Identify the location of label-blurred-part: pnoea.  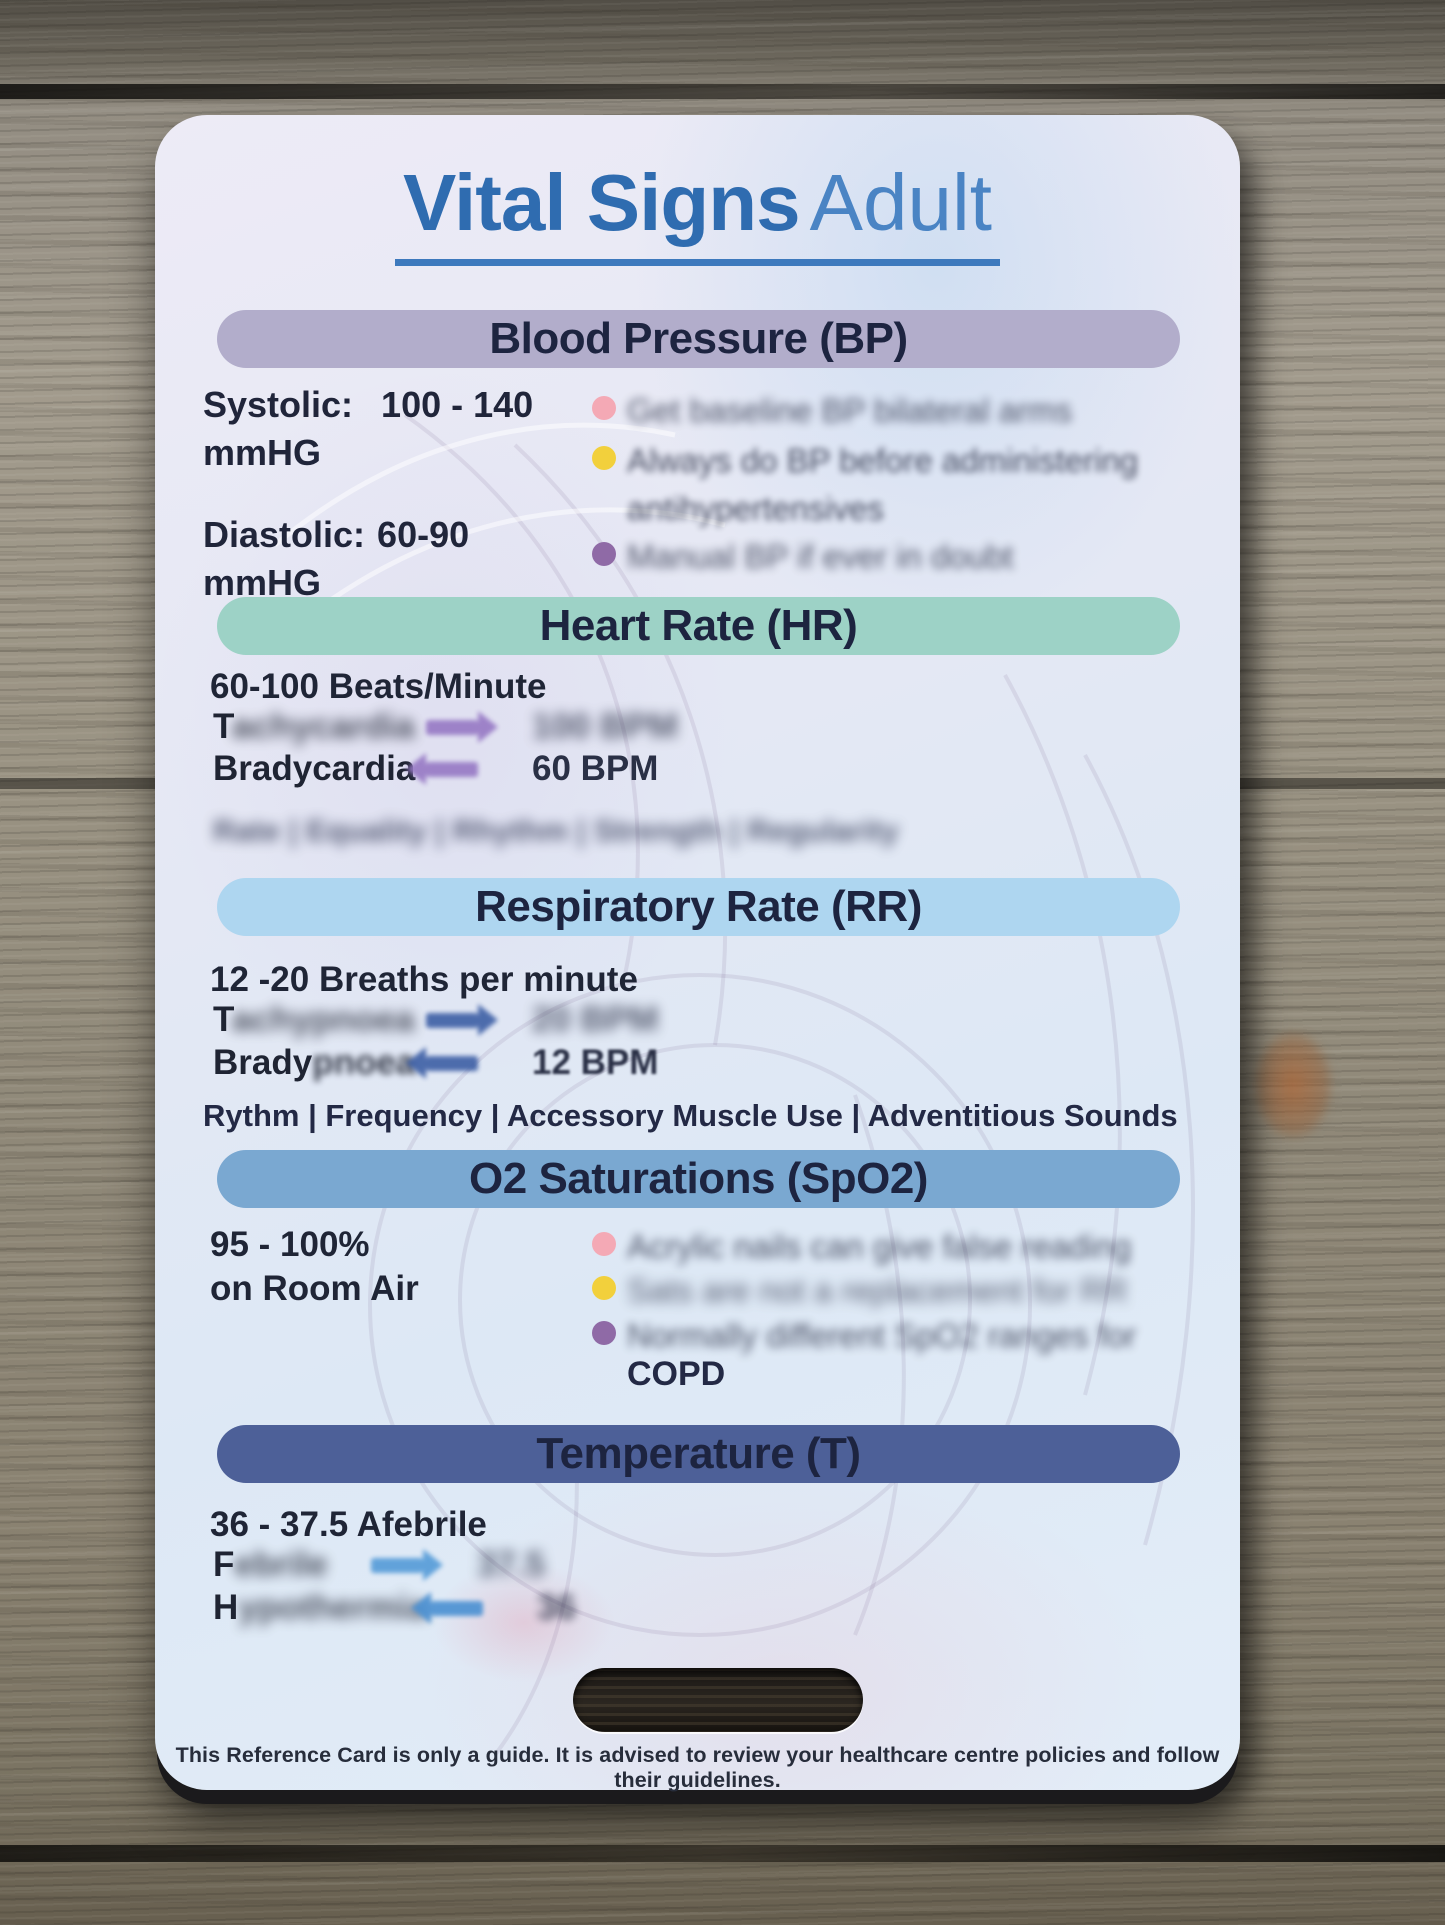
(364, 1062).